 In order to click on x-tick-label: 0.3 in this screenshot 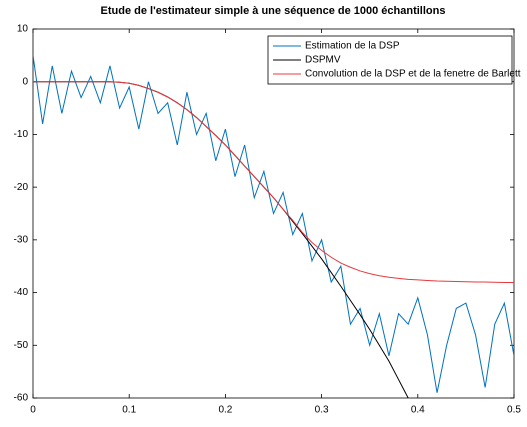, I will do `click(322, 410)`.